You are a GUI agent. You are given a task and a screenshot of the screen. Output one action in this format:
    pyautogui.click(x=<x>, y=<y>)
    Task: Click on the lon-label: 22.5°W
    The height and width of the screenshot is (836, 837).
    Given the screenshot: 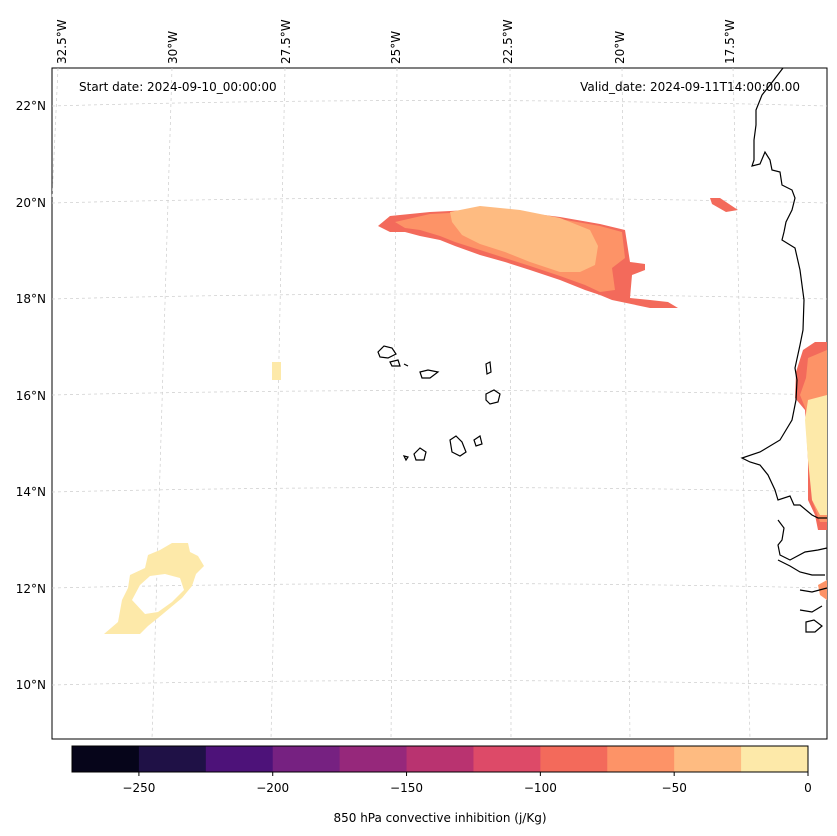 What is the action you would take?
    pyautogui.click(x=508, y=41)
    